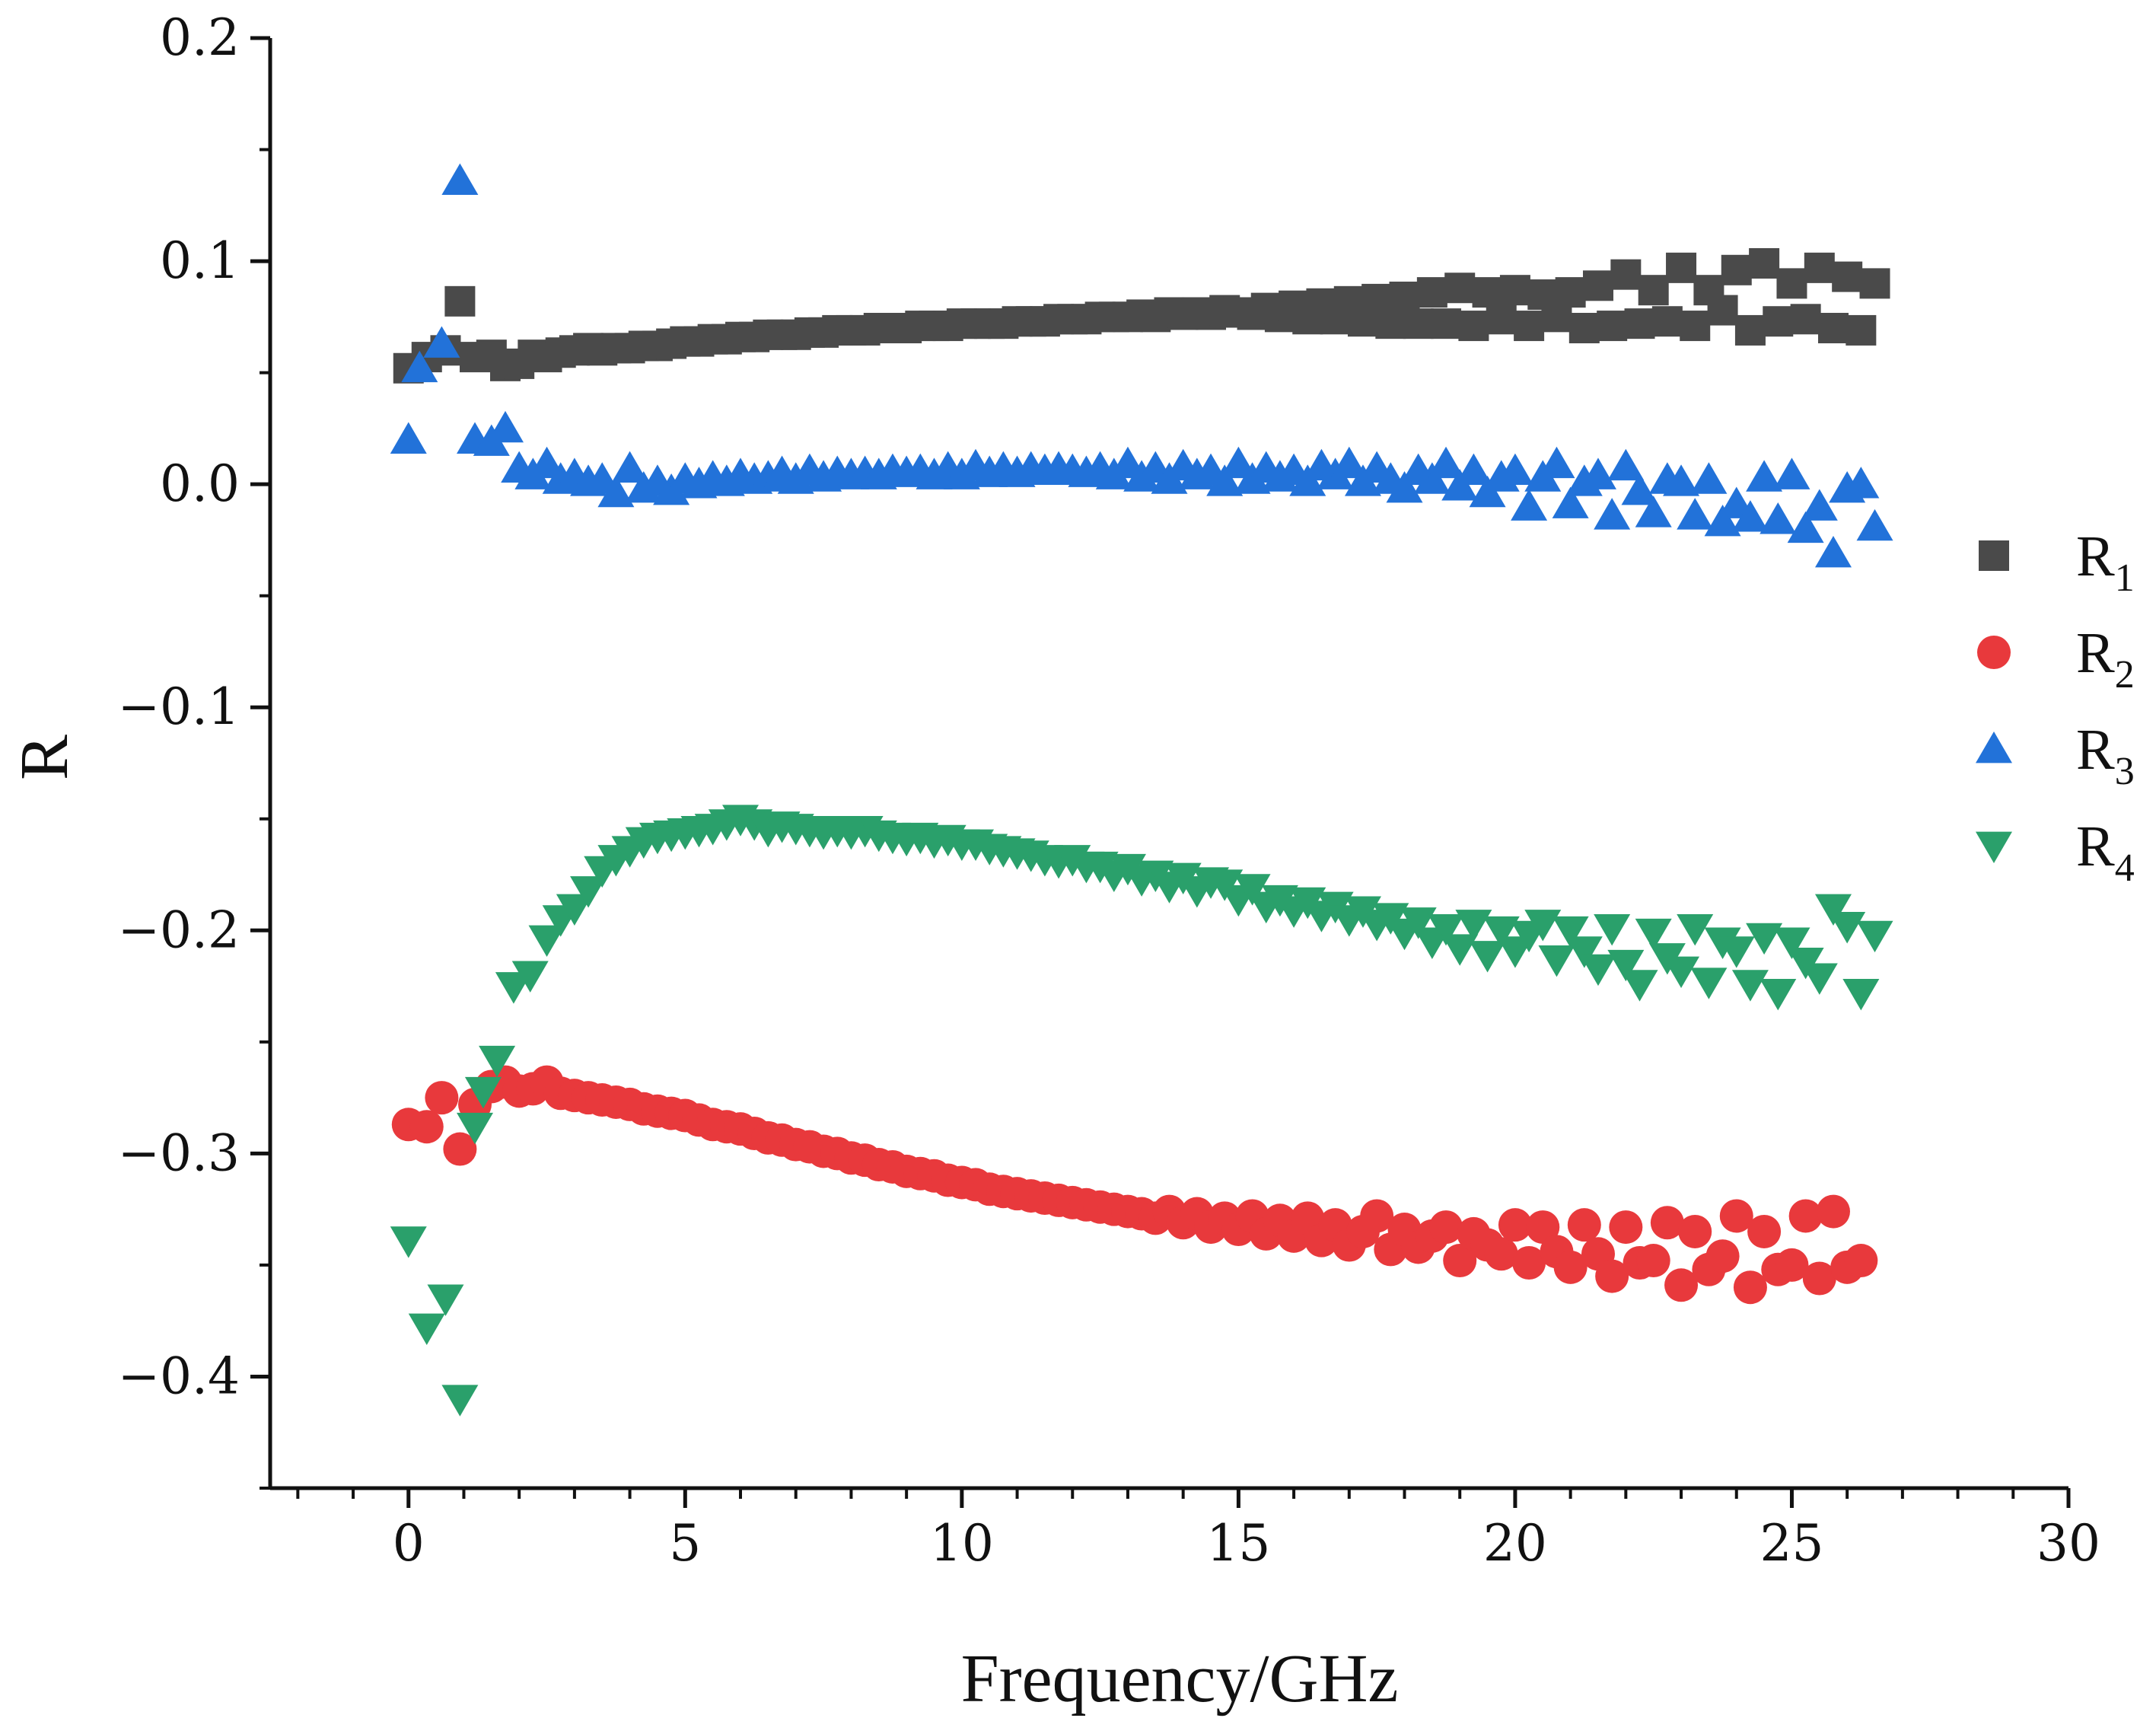  I want to click on legend-label: R4, so click(2105, 852).